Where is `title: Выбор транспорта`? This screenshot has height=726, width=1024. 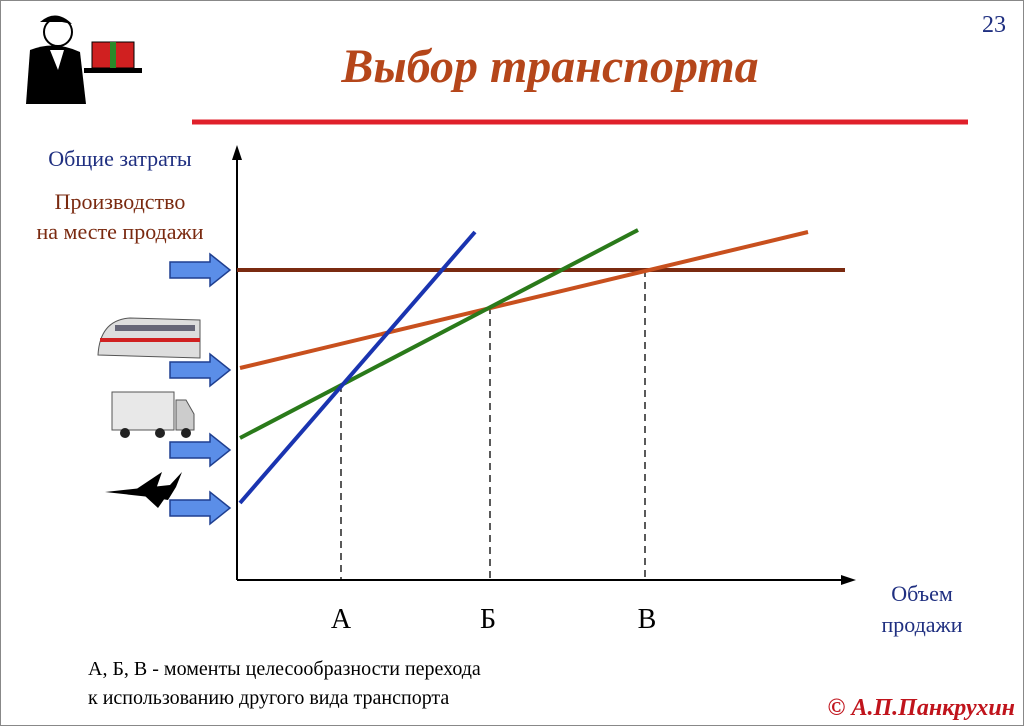
title: Выбор транспорта is located at coordinates (549, 66).